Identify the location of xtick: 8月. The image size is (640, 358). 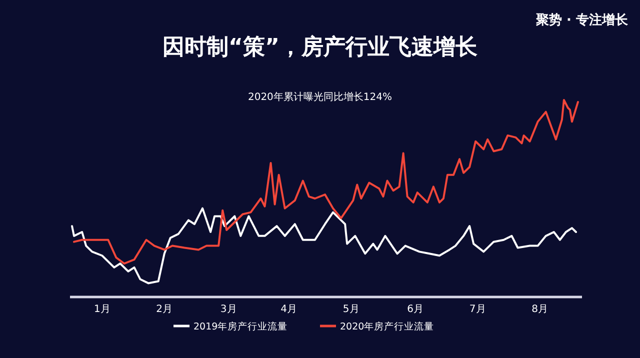
(540, 309).